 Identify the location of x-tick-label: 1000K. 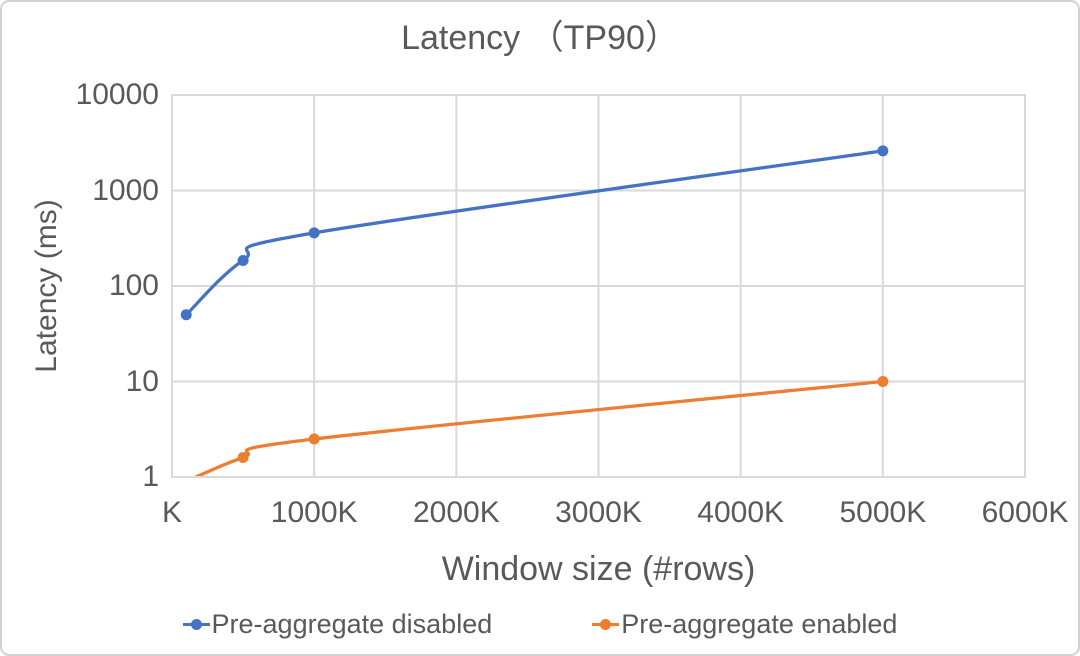
(314, 512).